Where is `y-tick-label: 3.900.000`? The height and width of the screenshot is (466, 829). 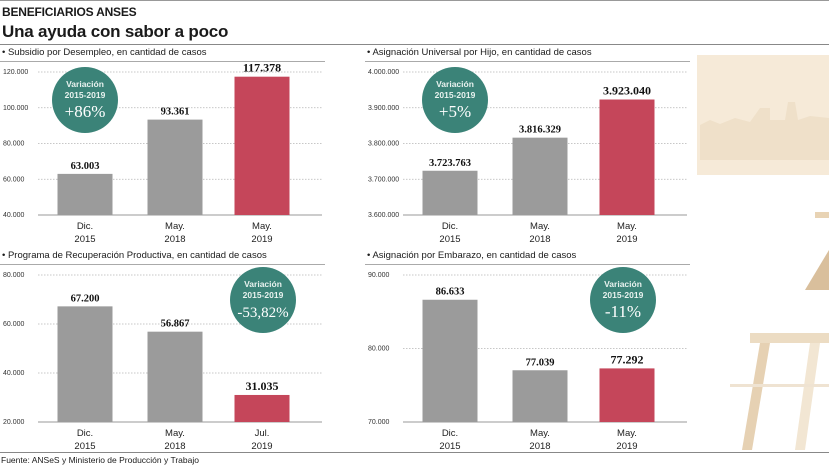
y-tick-label: 3.900.000 is located at coordinates (383, 108).